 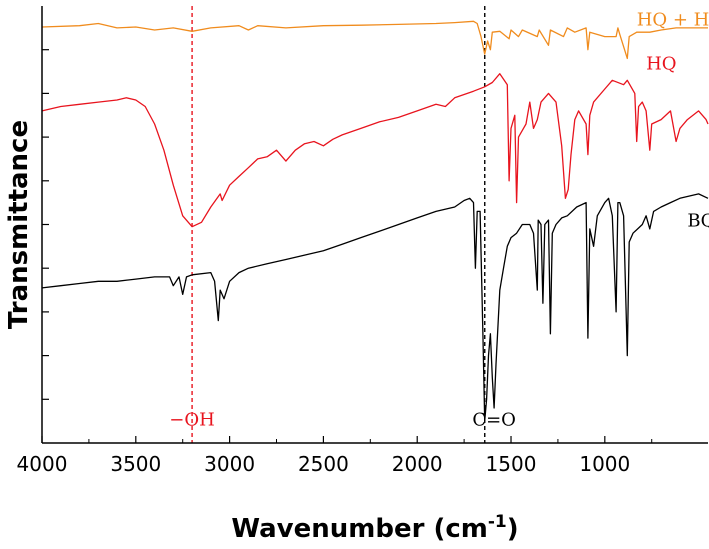 I want to click on x-axis-title: Wavenumber (cm-1), so click(x=374, y=528).